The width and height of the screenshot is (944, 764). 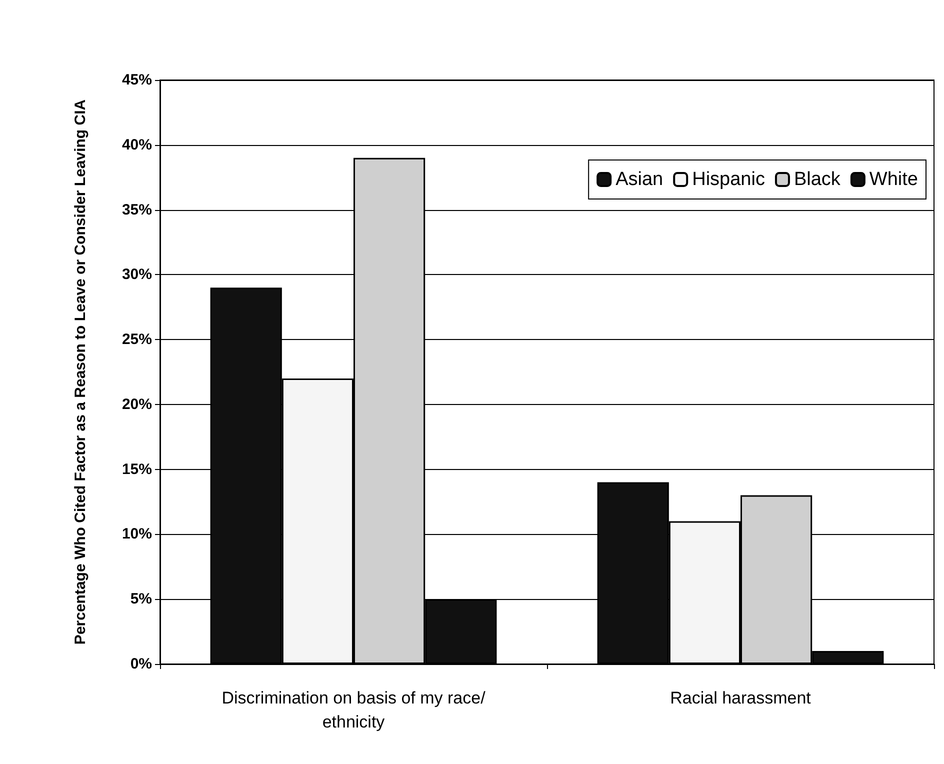 I want to click on y-tick-label: 10%, so click(x=137, y=534).